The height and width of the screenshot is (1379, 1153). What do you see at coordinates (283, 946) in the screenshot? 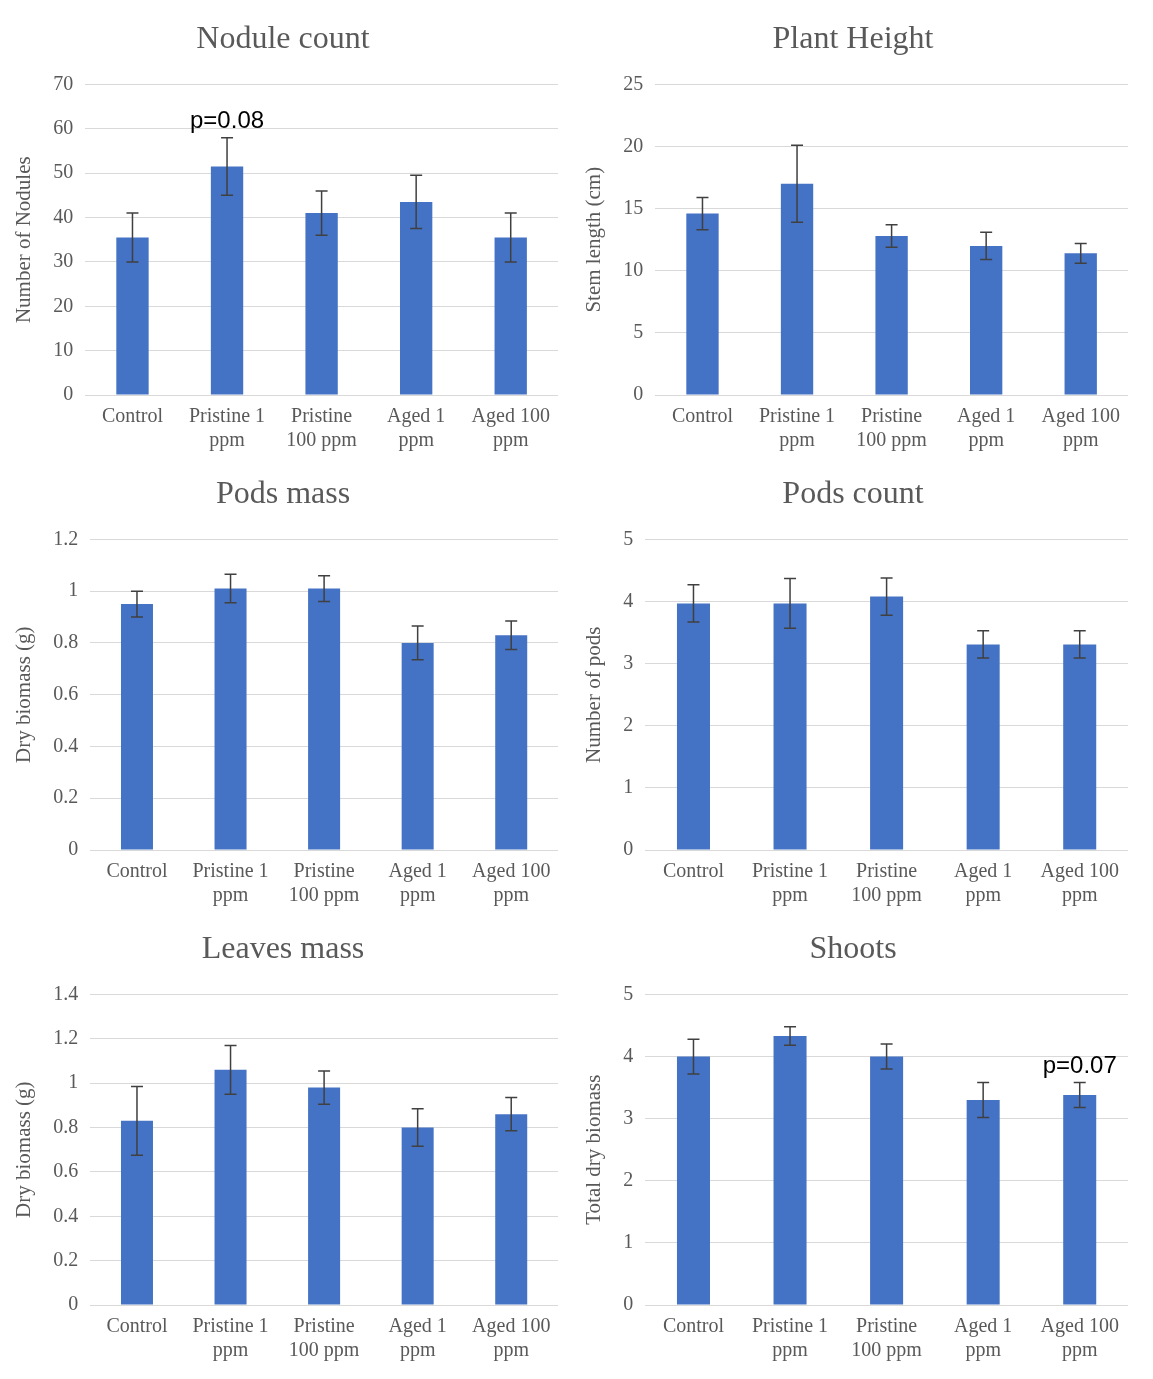
I see `chart-title: Leaves mass` at bounding box center [283, 946].